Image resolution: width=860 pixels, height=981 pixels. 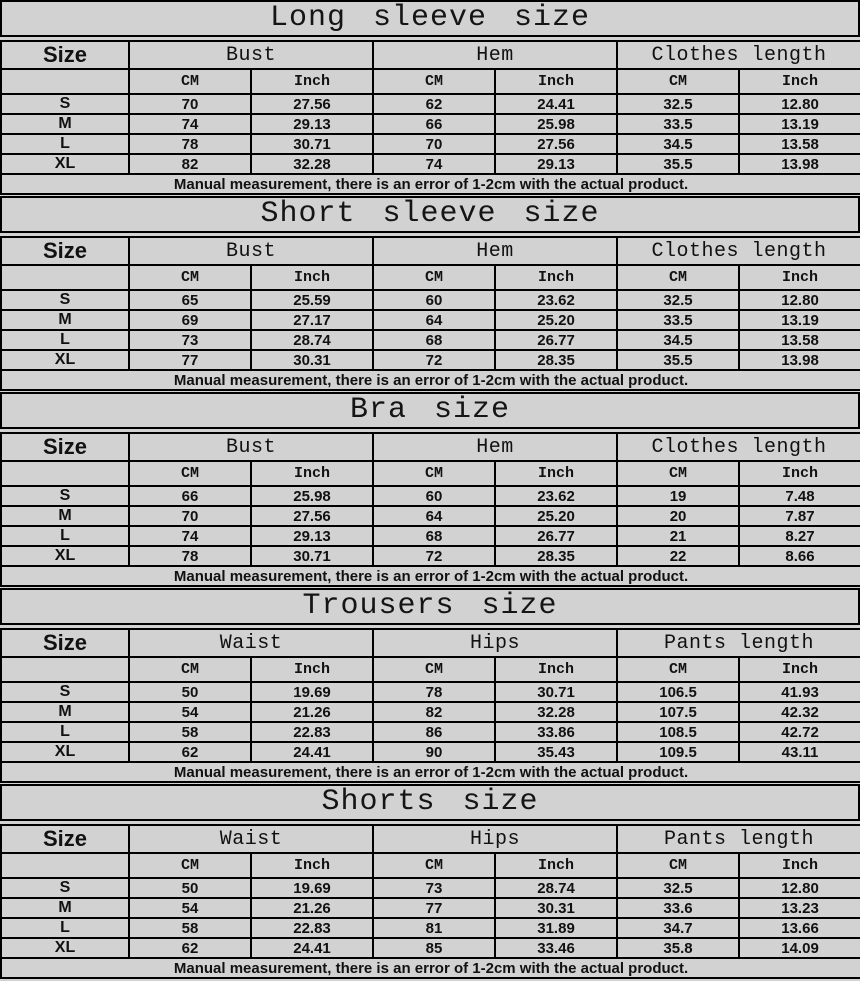 I want to click on value-cell: 19.69, so click(x=312, y=692).